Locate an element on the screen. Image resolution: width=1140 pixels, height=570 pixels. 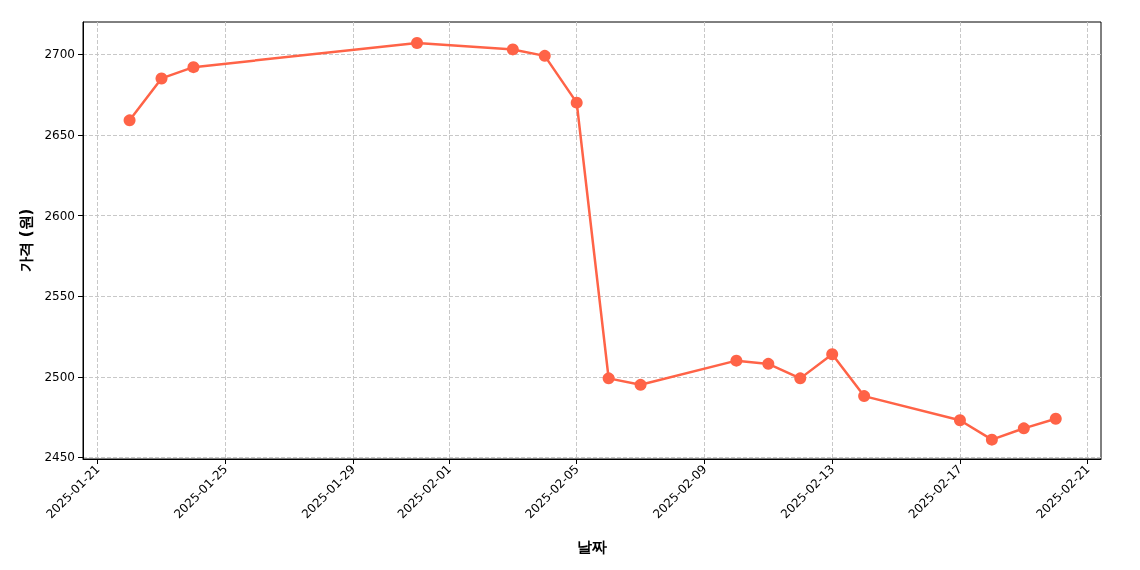
y-tick-label: 2650 is located at coordinates (59, 134).